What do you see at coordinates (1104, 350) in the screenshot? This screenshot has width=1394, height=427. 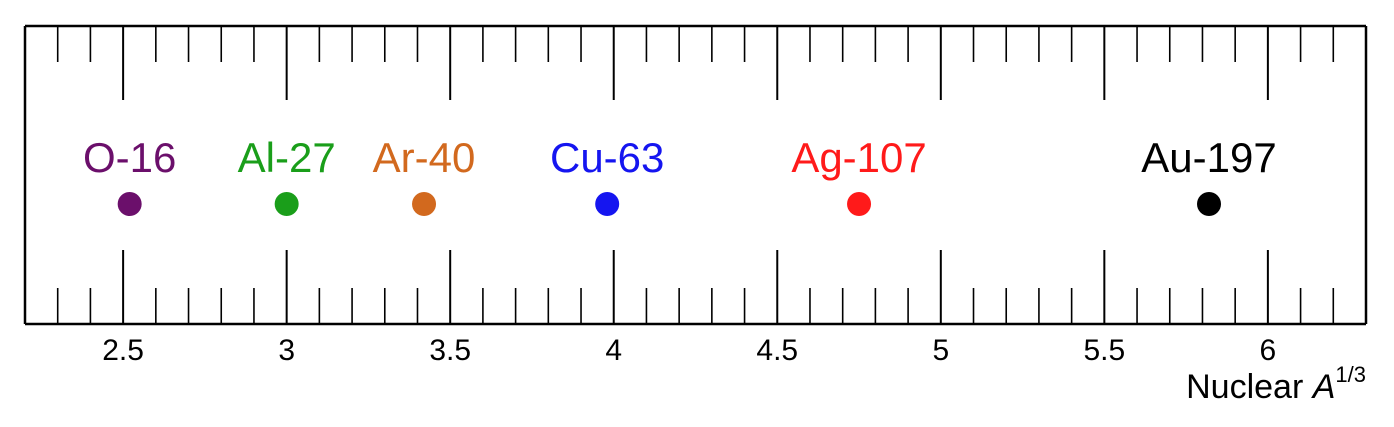 I see `x-tick-label: 5.5` at bounding box center [1104, 350].